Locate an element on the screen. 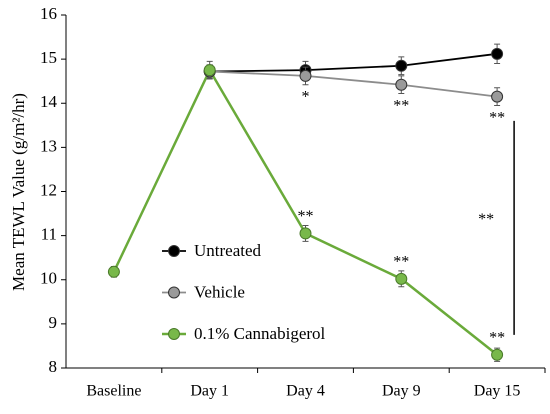 The width and height of the screenshot is (550, 414). legend-label: Vehicle is located at coordinates (219, 291).